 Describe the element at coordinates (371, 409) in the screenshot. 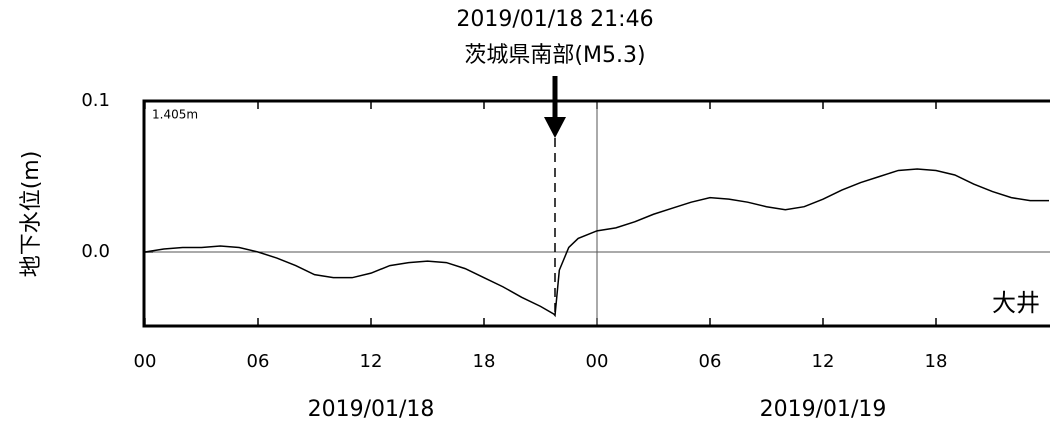

I see `date-label: 2019/01/18` at that location.